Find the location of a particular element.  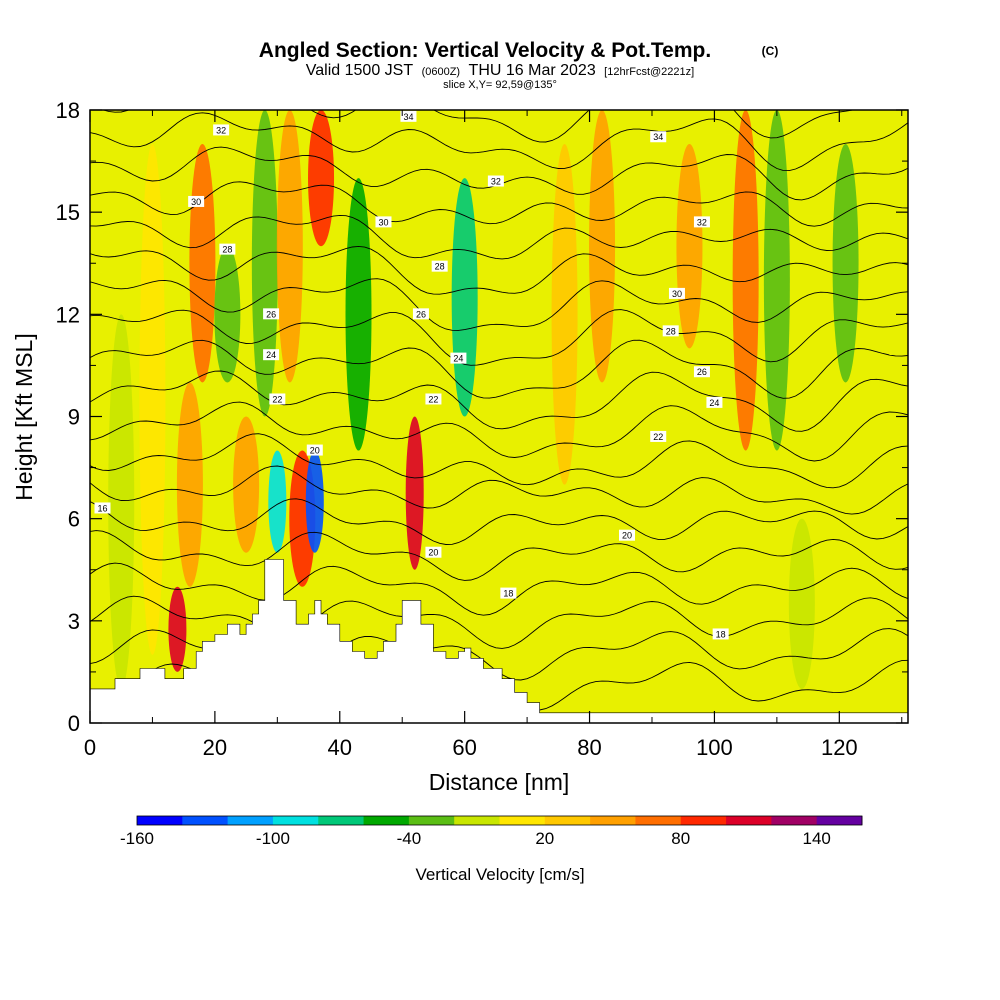

chart-title-mark: (C) is located at coordinates (770, 51).